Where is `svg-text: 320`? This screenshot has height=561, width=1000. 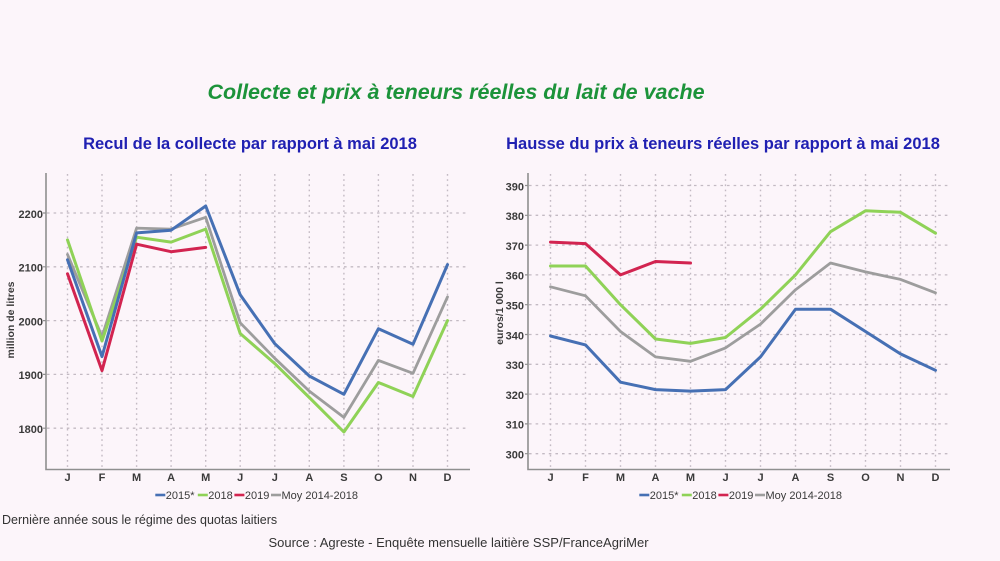 svg-text: 320 is located at coordinates (515, 396).